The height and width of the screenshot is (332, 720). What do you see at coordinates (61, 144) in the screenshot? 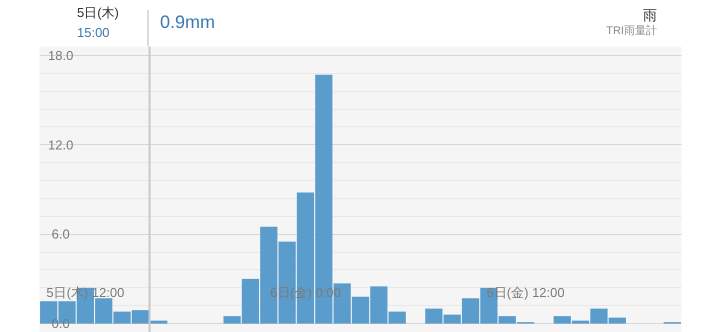
I see `y-tick-label: 12.0` at bounding box center [61, 144].